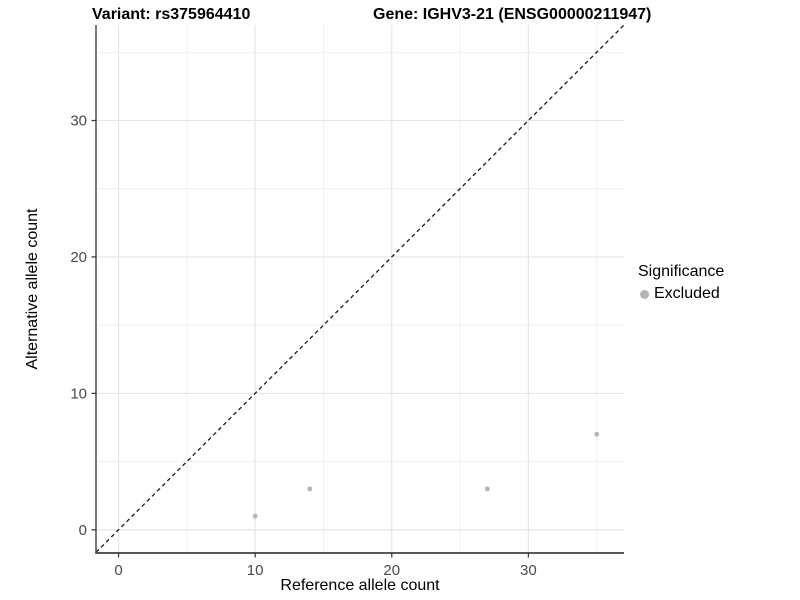 The image size is (800, 600). I want to click on y-tick-label-30: 30, so click(78, 121).